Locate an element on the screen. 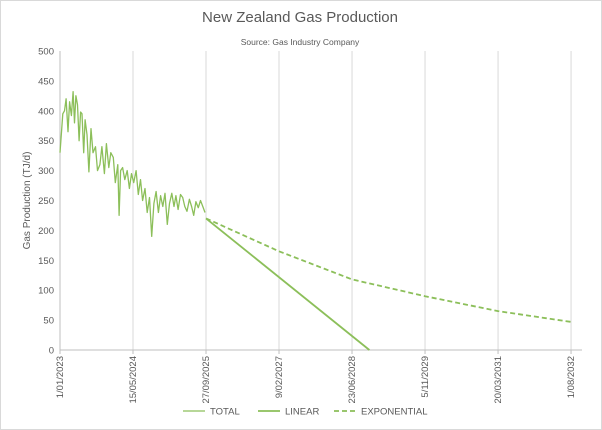 This screenshot has height=430, width=602. y-tick-label: 300 is located at coordinates (46, 171).